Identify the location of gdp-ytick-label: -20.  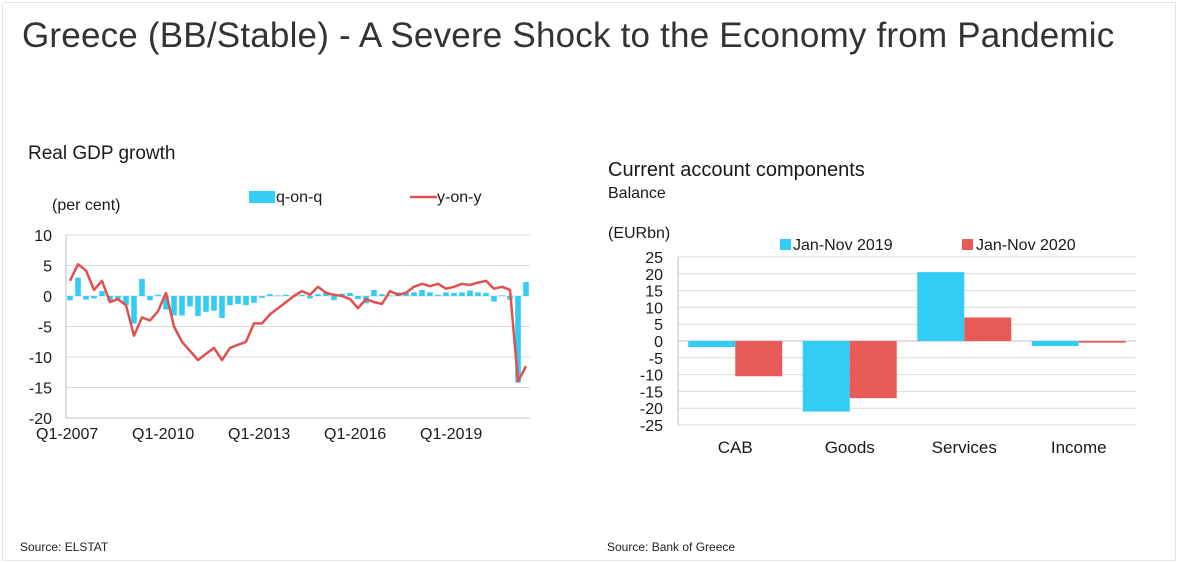
(40, 419).